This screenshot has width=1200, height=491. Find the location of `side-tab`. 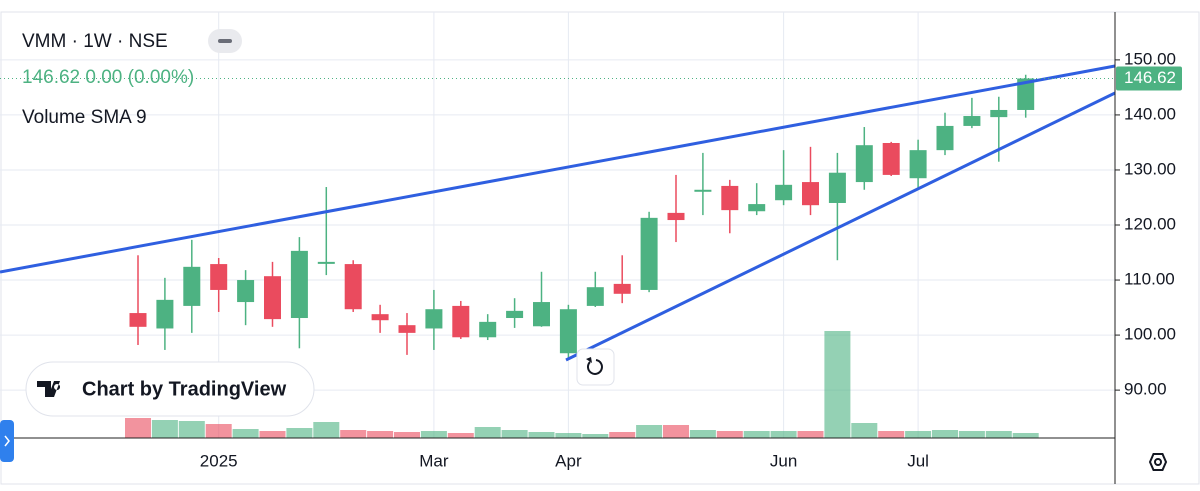

side-tab is located at coordinates (7, 441).